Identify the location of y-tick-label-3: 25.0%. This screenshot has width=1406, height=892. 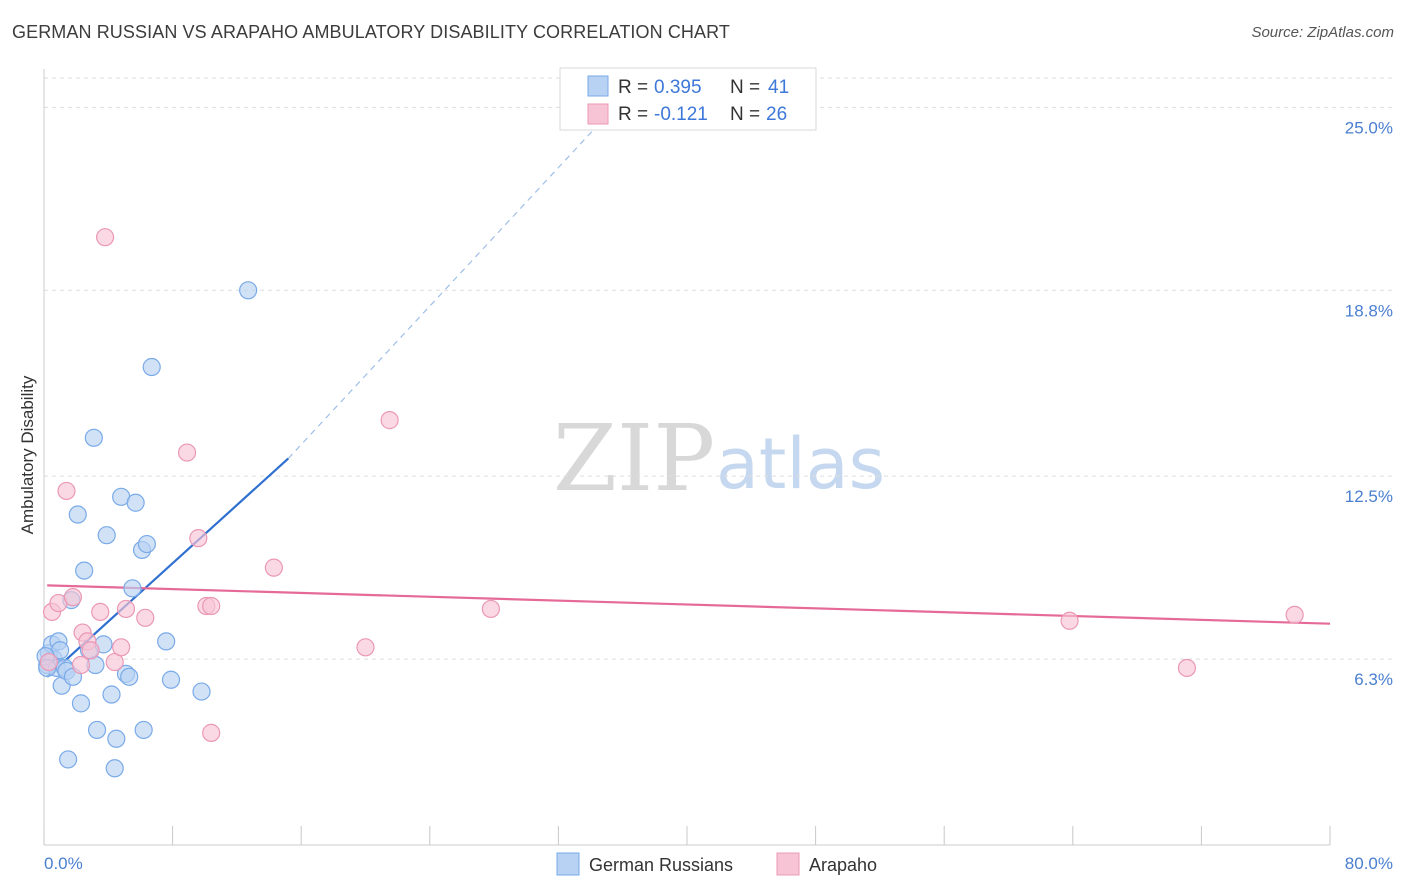
(1369, 127).